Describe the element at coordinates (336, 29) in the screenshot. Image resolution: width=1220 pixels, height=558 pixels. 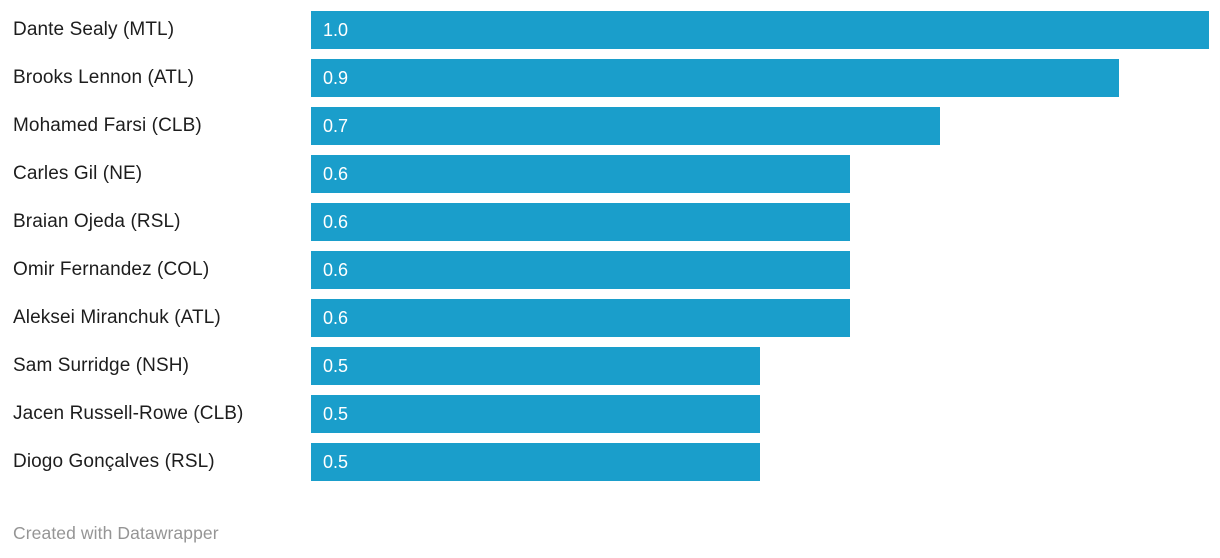
I see `bar-value-label: 1.0` at that location.